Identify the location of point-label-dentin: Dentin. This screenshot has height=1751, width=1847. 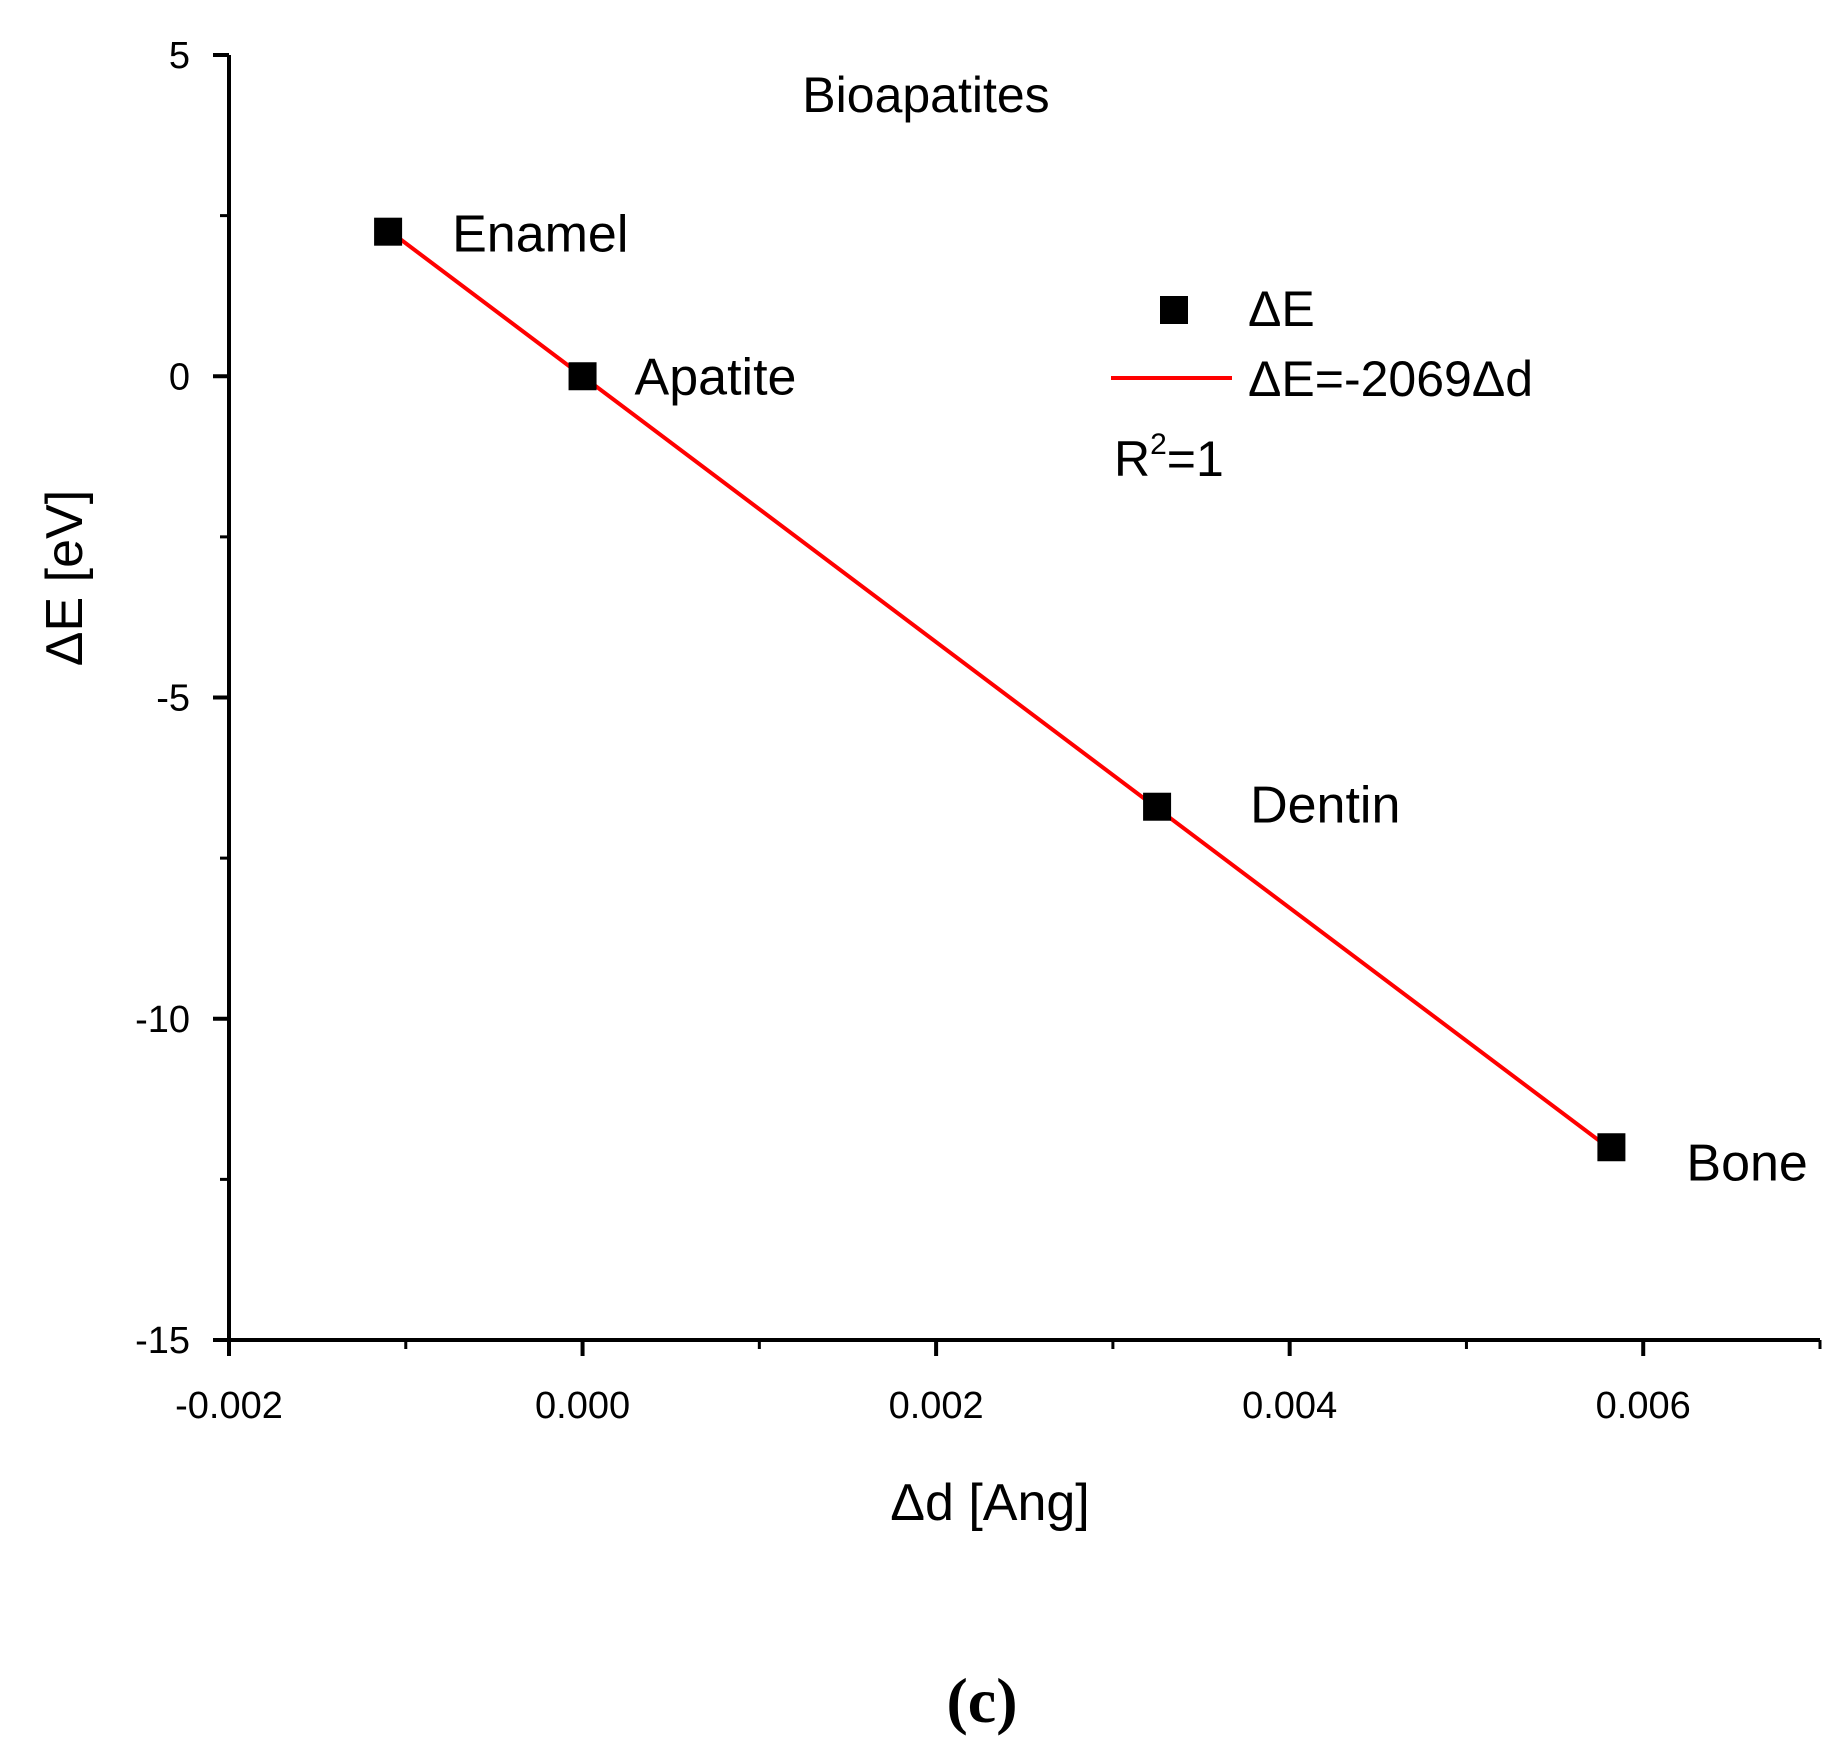
(1325, 806).